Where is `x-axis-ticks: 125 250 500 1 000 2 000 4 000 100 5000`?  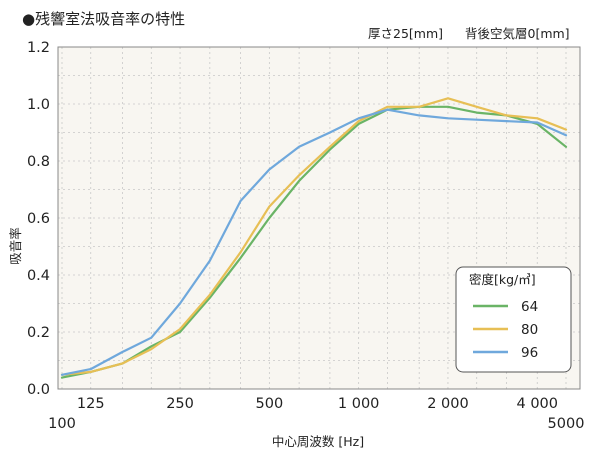 x-axis-ticks: 125 250 500 1 000 2 000 4 000 100 5000 is located at coordinates (316, 414).